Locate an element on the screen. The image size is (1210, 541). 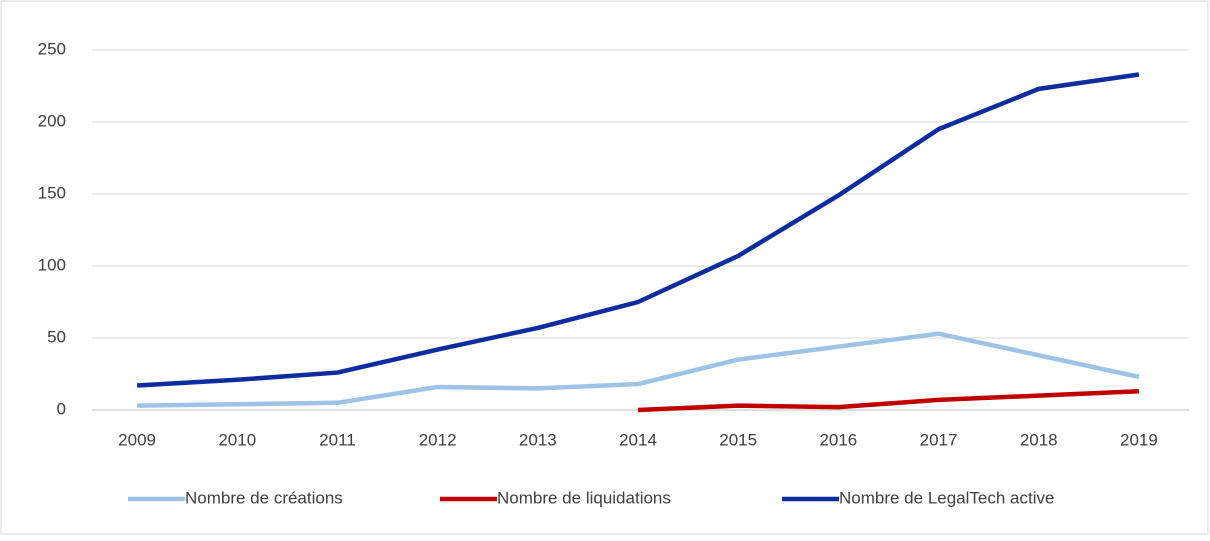
x-tick-label: 2018 is located at coordinates (1039, 439).